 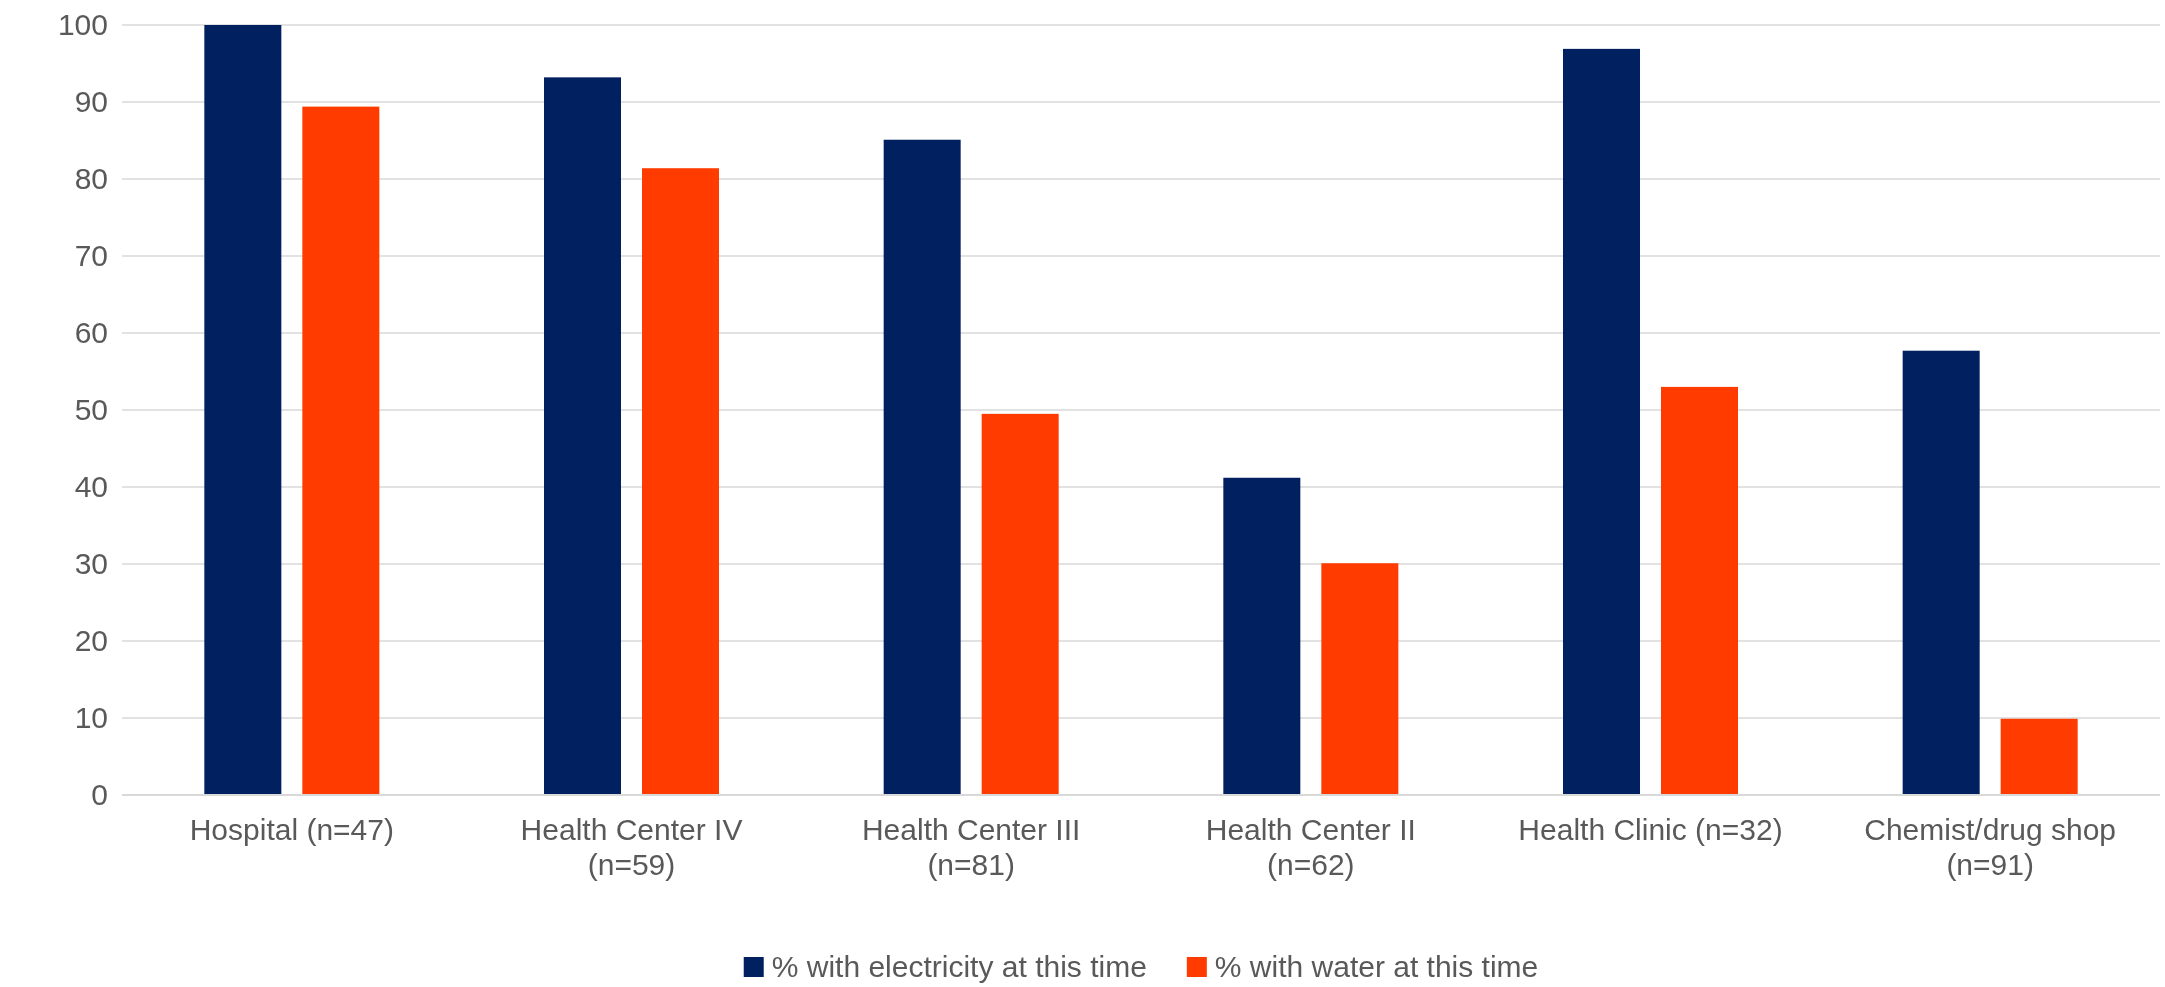 What do you see at coordinates (1990, 847) in the screenshot?
I see `x-tick-label: Chemist/drug shop (n=91)` at bounding box center [1990, 847].